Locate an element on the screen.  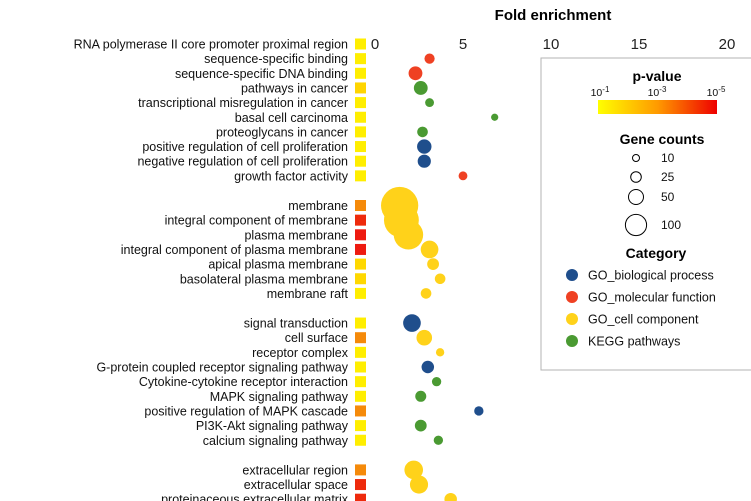
term-label: sequence-specific DNA binding is located at coordinates (261, 74).